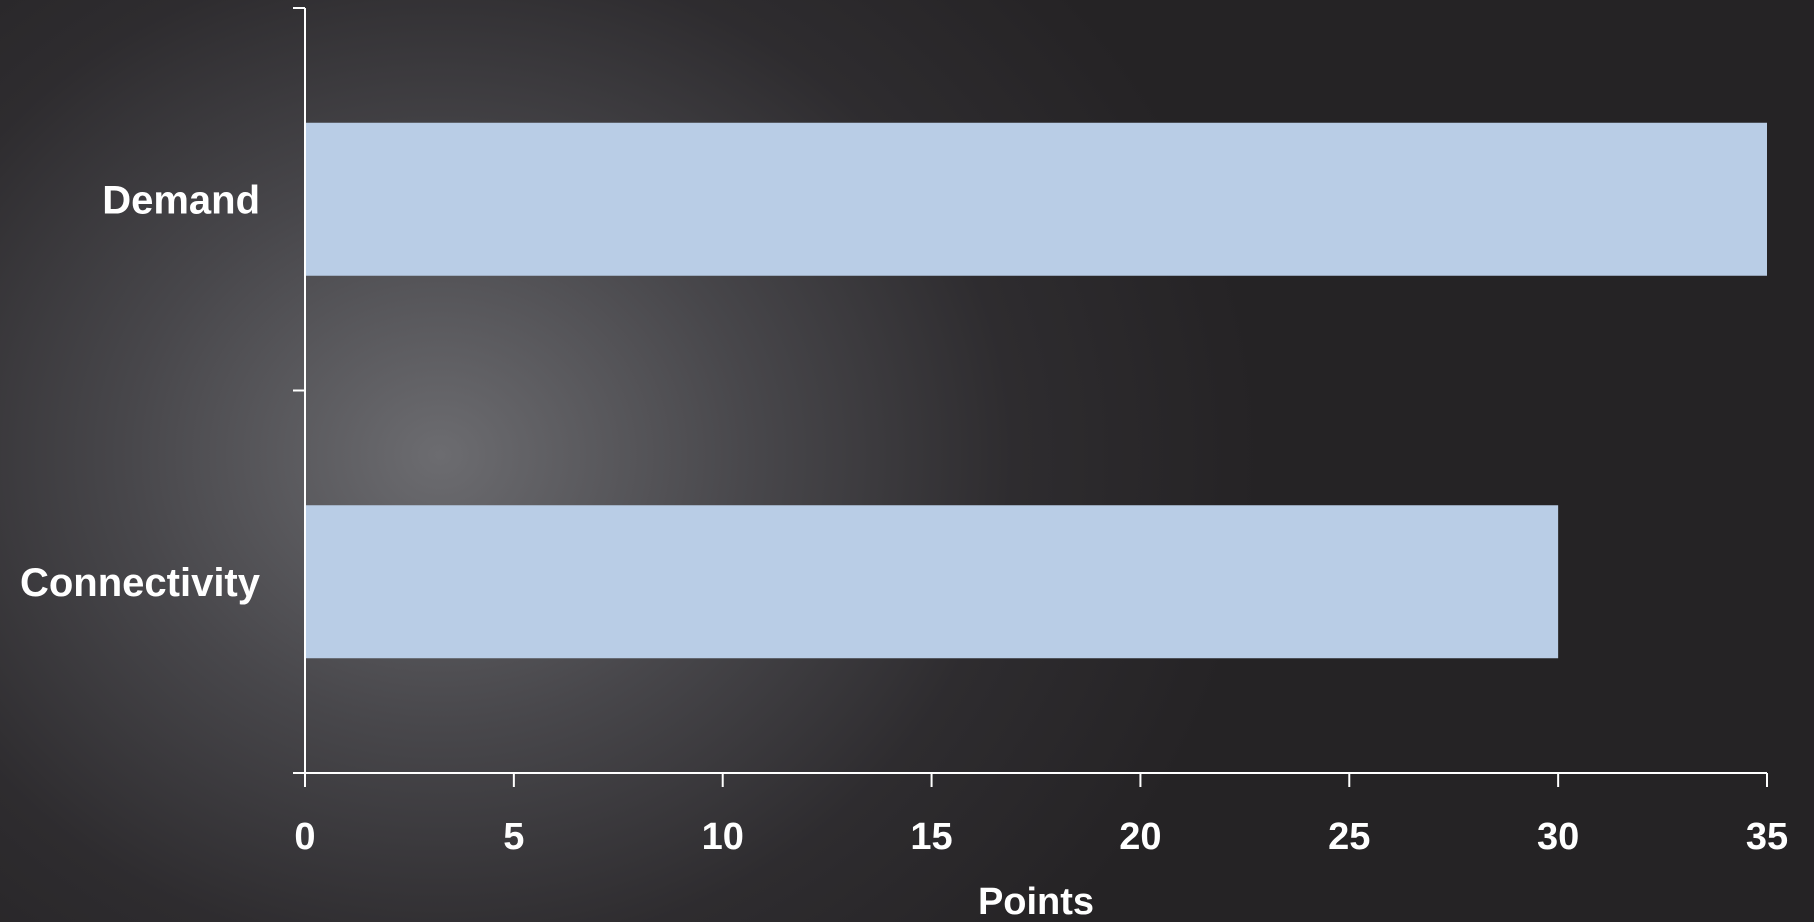 The height and width of the screenshot is (922, 1814). Describe the element at coordinates (1349, 837) in the screenshot. I see `x-tick-label: 25` at that location.